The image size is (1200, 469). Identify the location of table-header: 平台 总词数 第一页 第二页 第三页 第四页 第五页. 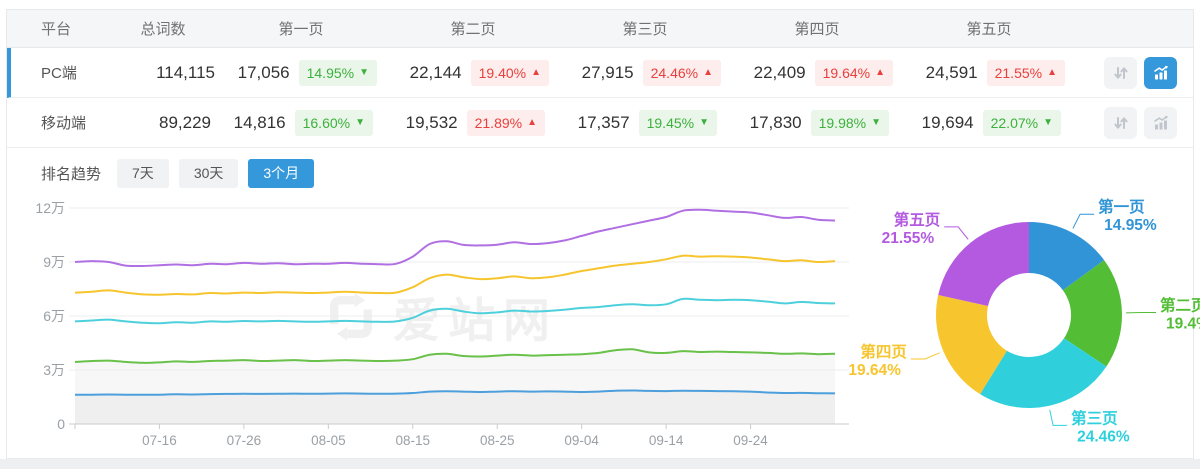
(600, 29).